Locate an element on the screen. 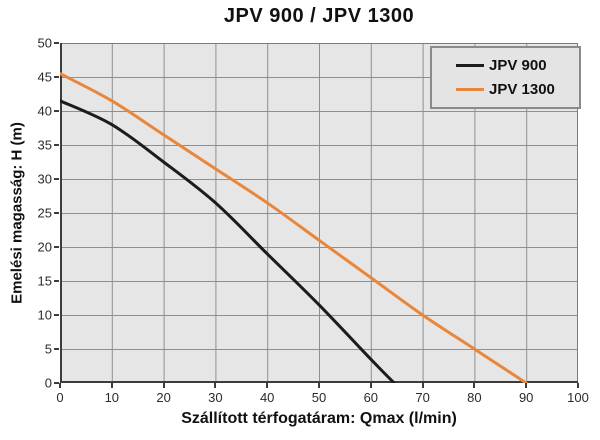  x-tick-label: 40 is located at coordinates (267, 397).